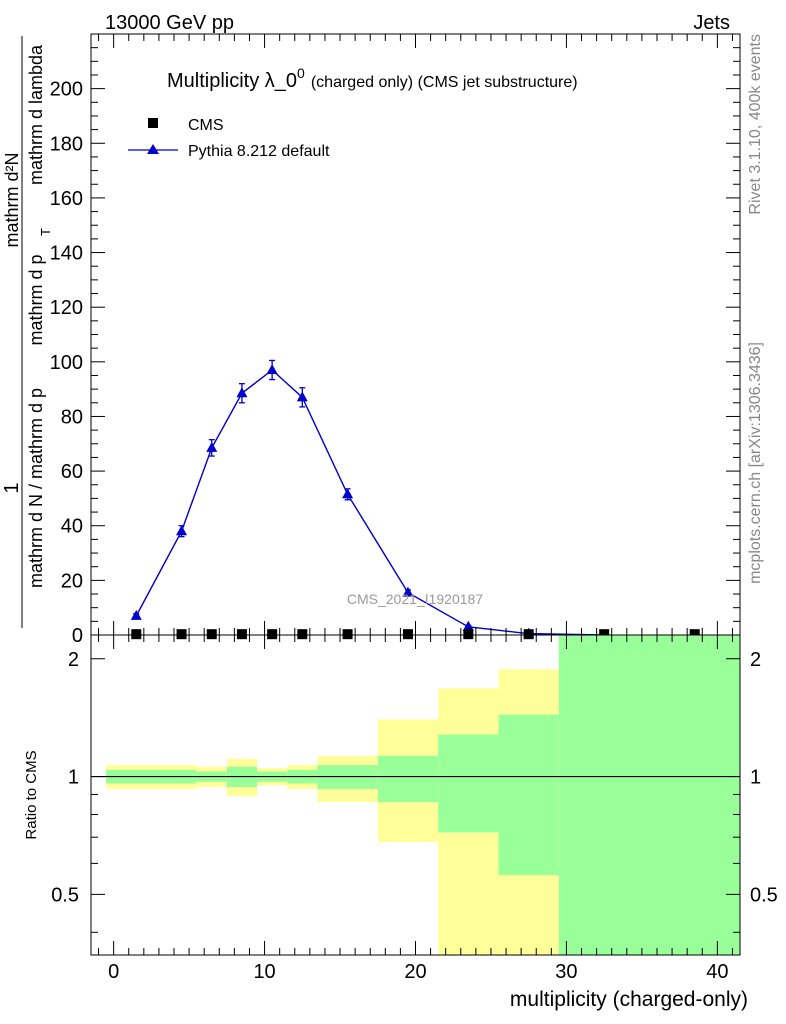 The image size is (786, 1024). What do you see at coordinates (66, 254) in the screenshot?
I see `main-y-tick-label: 140` at bounding box center [66, 254].